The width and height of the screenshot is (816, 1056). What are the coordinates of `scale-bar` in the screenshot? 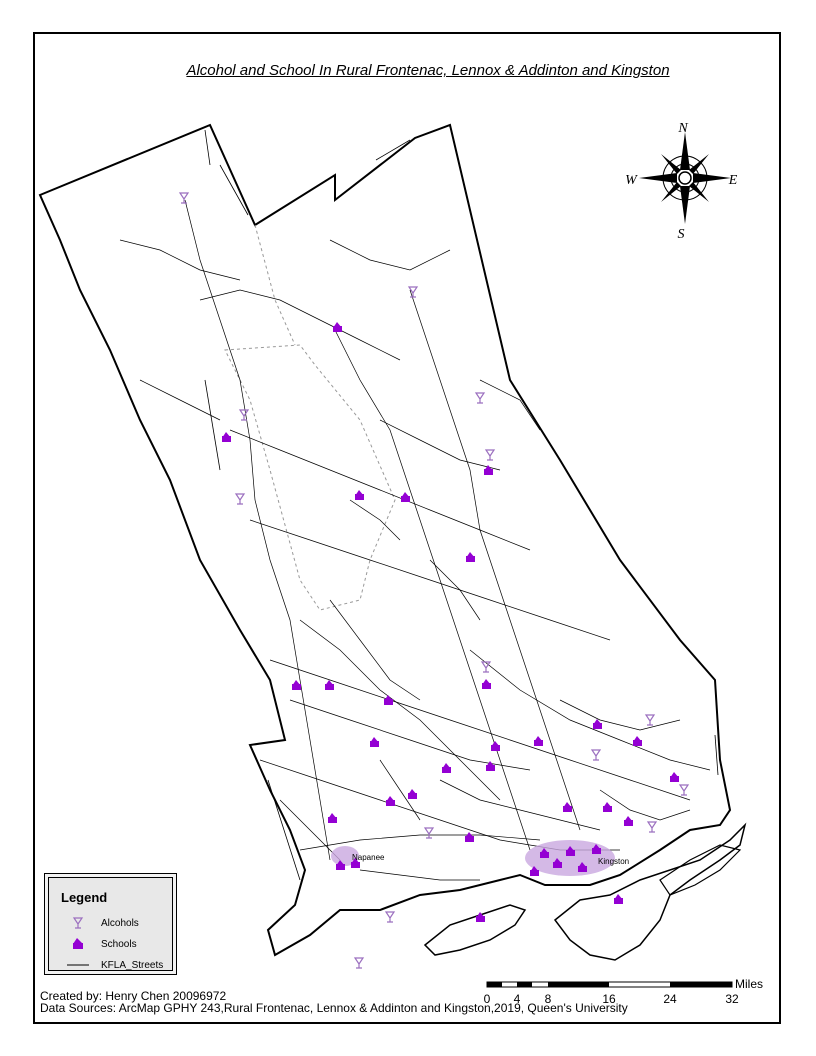 It's located at (609, 984).